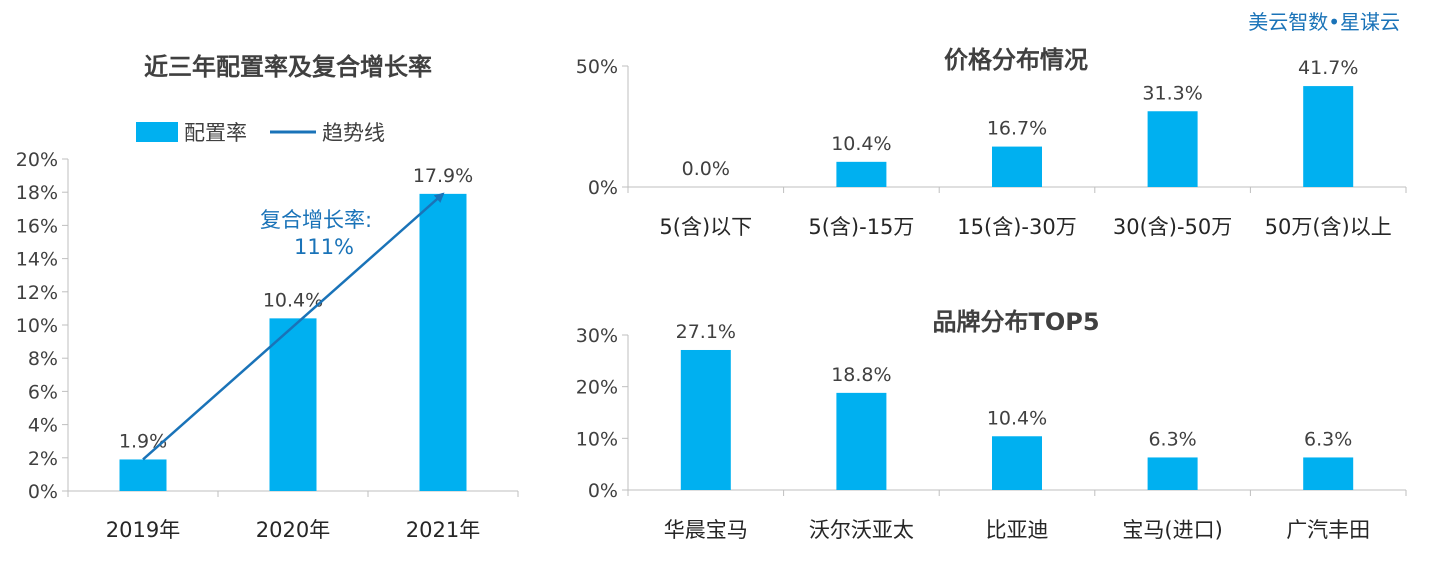 The width and height of the screenshot is (1432, 570). What do you see at coordinates (706, 169) in the screenshot?
I see `chart2-value-label: 0.0%` at bounding box center [706, 169].